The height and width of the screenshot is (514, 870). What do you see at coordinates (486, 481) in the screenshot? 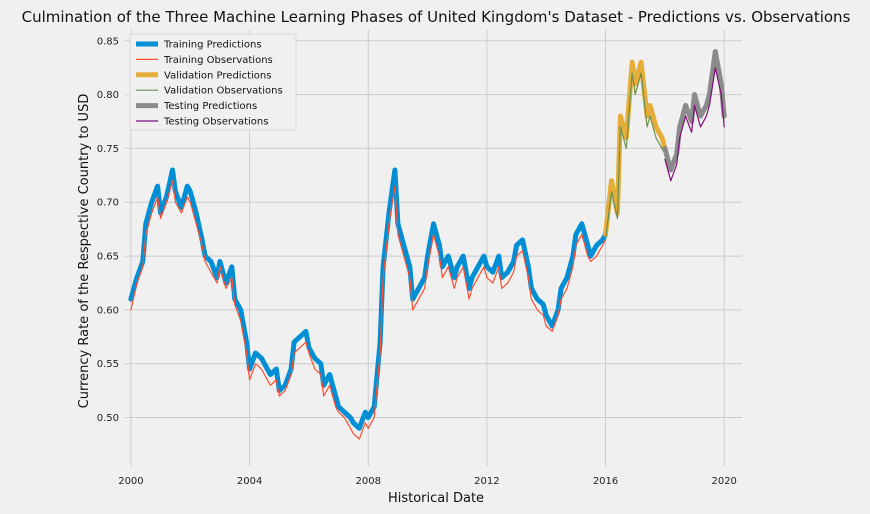
I see `x-tick-label: 2012` at bounding box center [486, 481].